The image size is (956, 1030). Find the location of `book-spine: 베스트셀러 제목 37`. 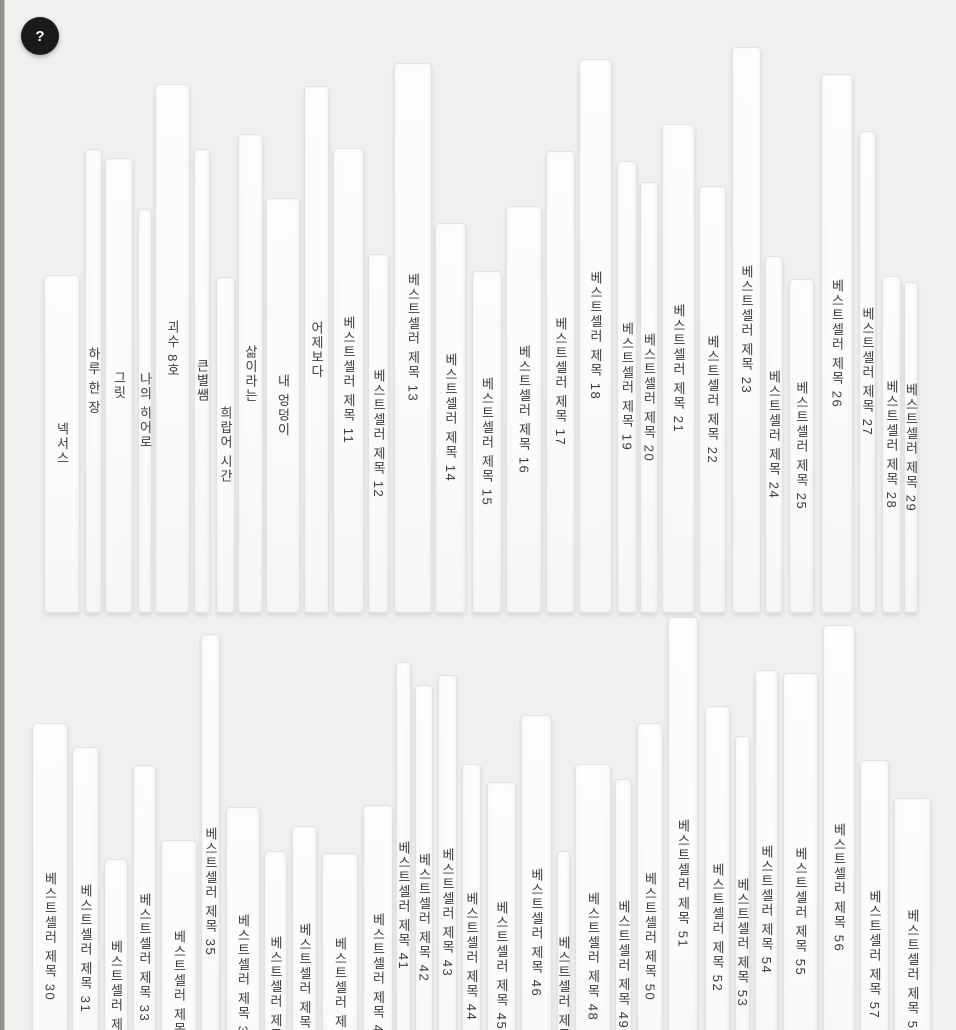

book-spine: 베스트셀러 제목 37 is located at coordinates (275, 940).